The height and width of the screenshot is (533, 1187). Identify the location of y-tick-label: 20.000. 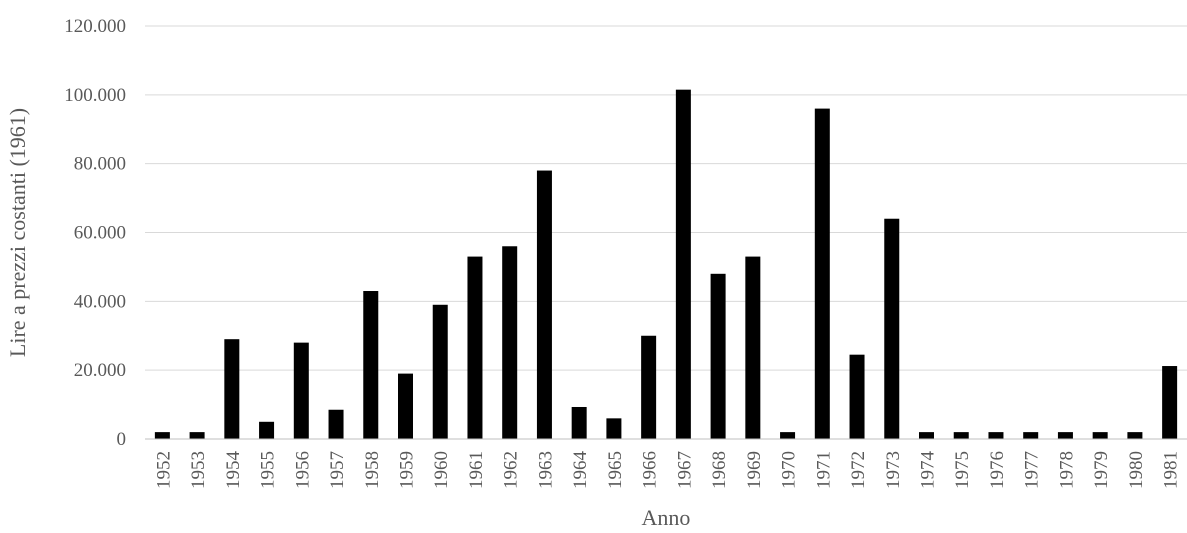
(100, 370).